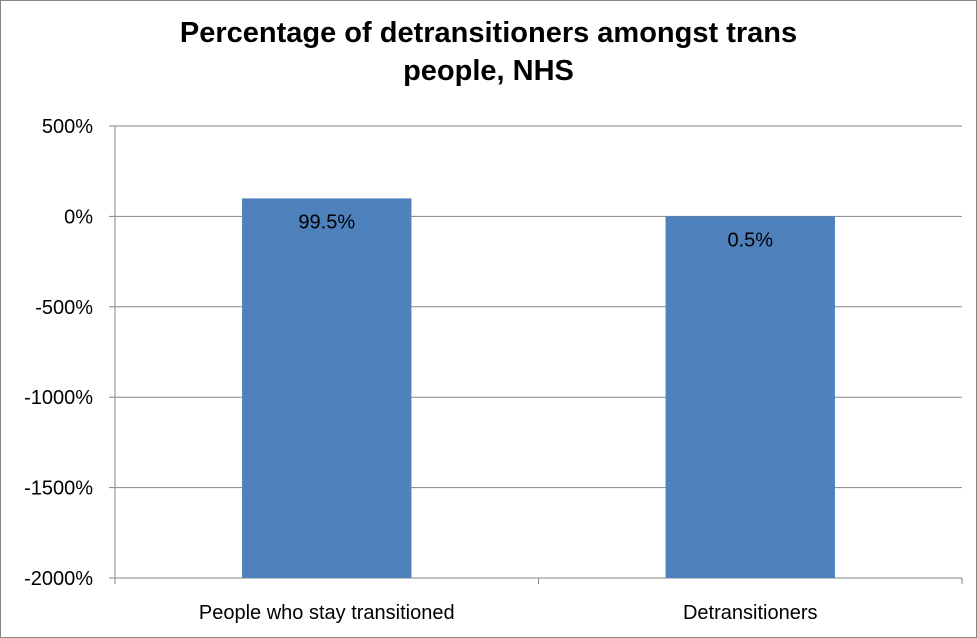 The height and width of the screenshot is (638, 977). What do you see at coordinates (750, 240) in the screenshot?
I see `data-label: 0.5%` at bounding box center [750, 240].